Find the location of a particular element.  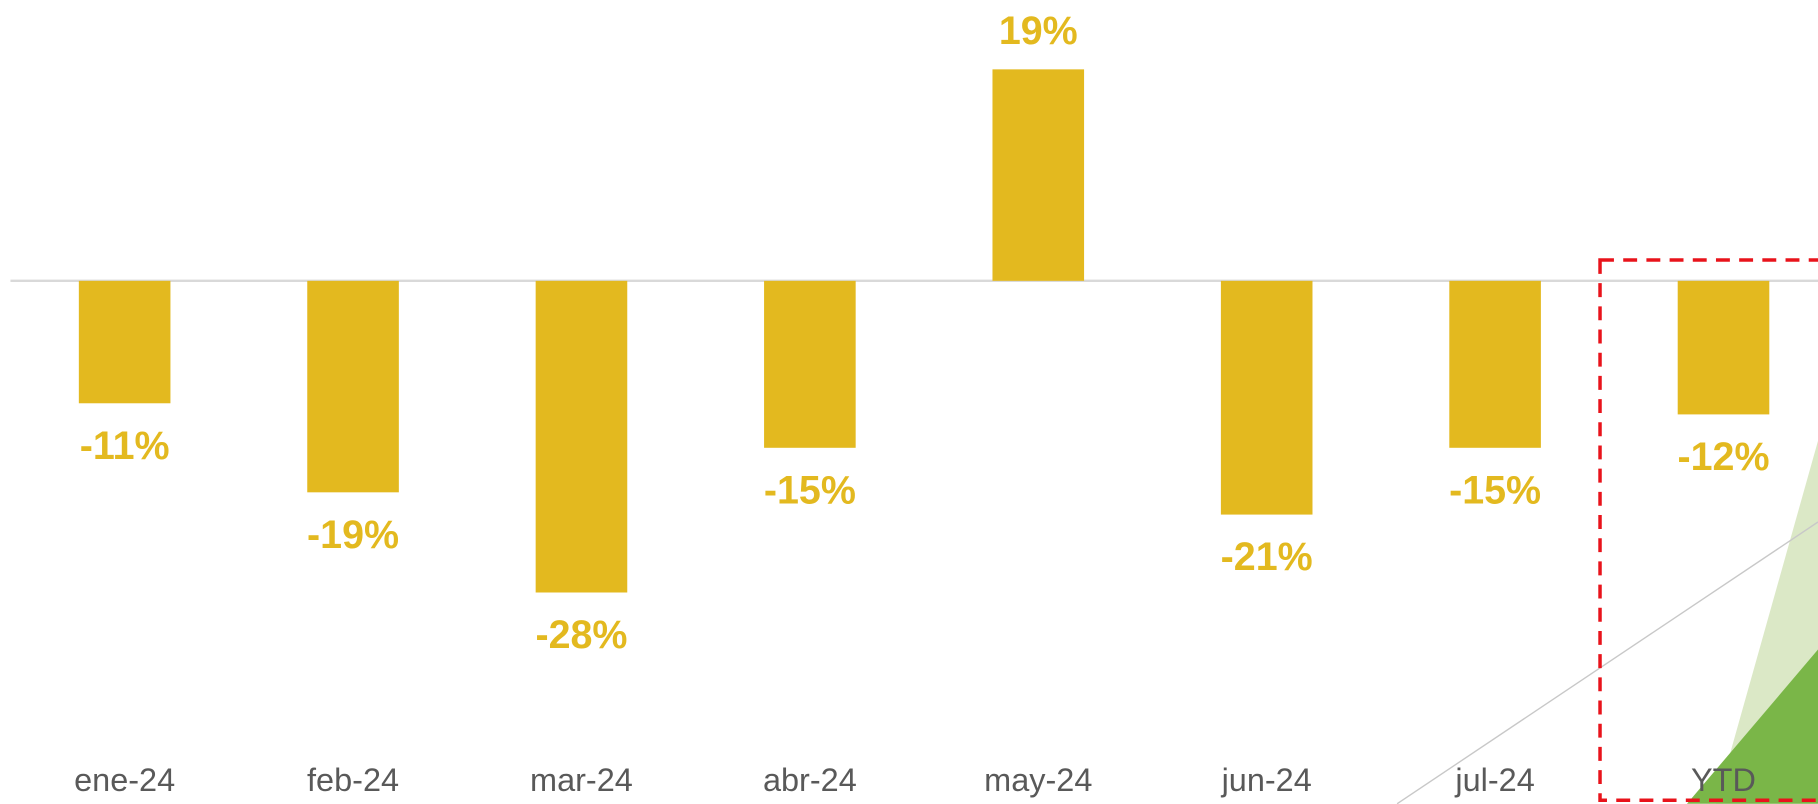

decor-triangle-dark is located at coordinates (1752, 726).